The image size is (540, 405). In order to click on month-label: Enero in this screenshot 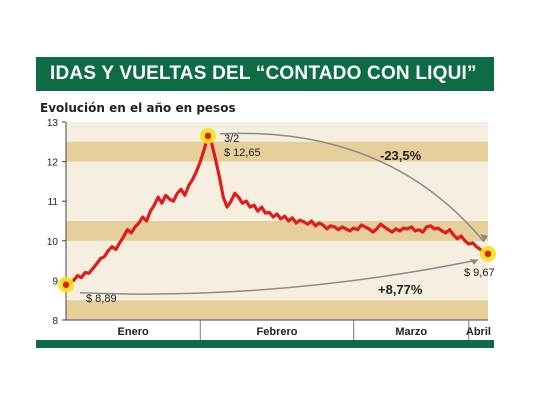, I will do `click(133, 332)`.